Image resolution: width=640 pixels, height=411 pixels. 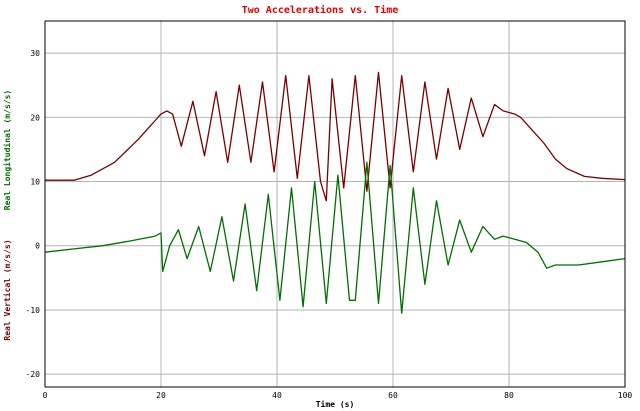 What do you see at coordinates (393, 395) in the screenshot?
I see `x-tick-label: 60` at bounding box center [393, 395].